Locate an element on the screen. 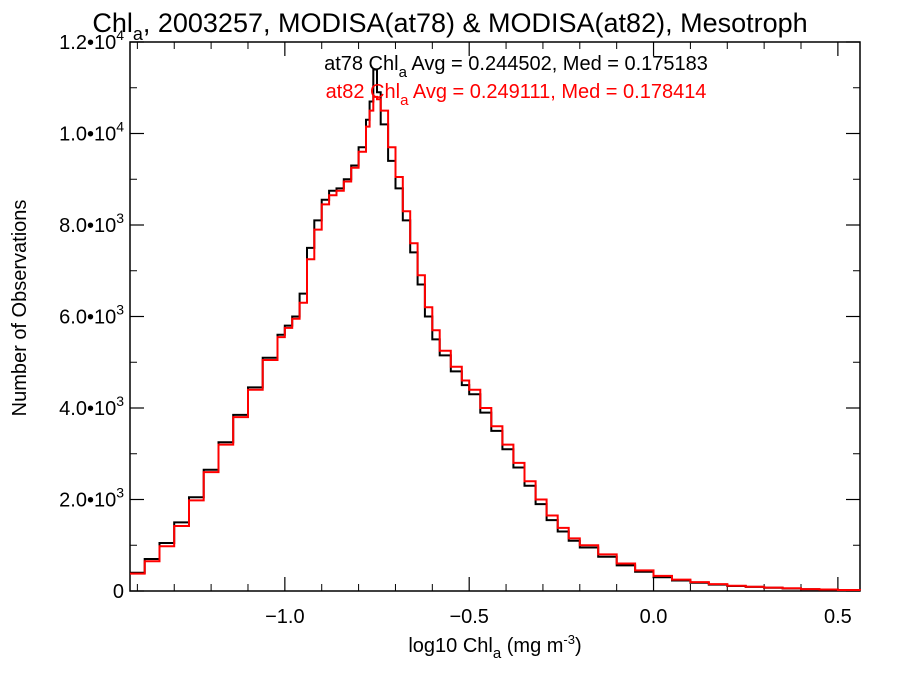 This screenshot has height=675, width=900. chart-title-main: Chl is located at coordinates (112, 23).